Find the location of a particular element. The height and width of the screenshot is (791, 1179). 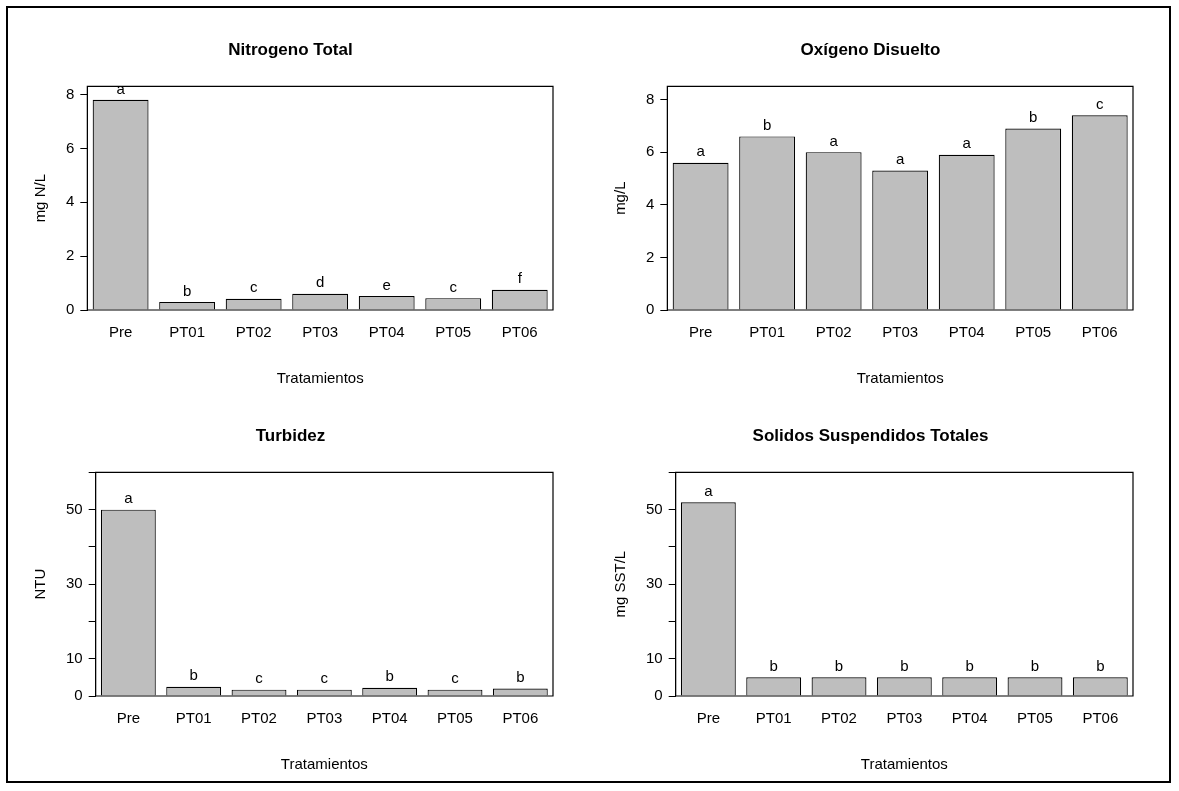

y-axis-title: mg N/L is located at coordinates (40, 198).